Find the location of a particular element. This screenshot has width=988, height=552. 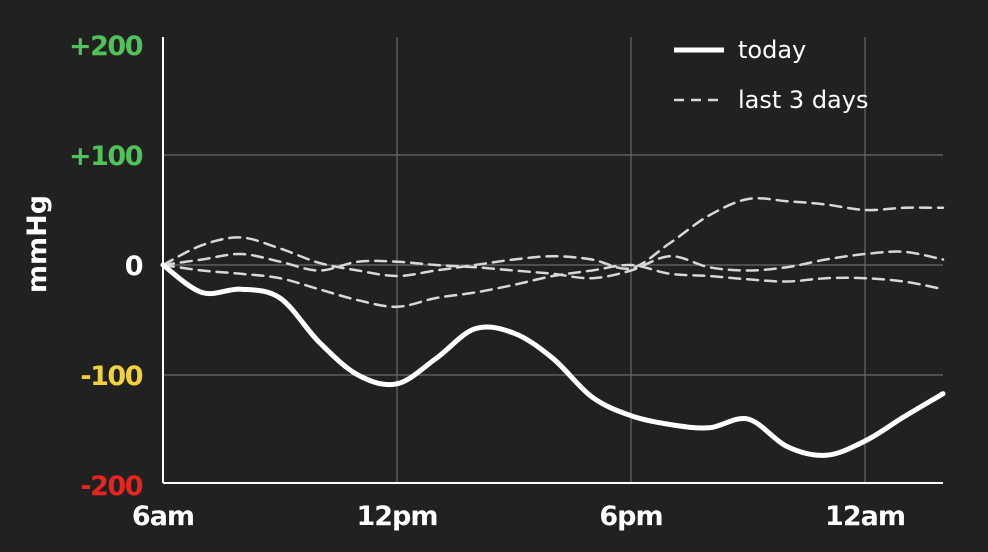

y-tick-label: -100 is located at coordinates (111, 376).